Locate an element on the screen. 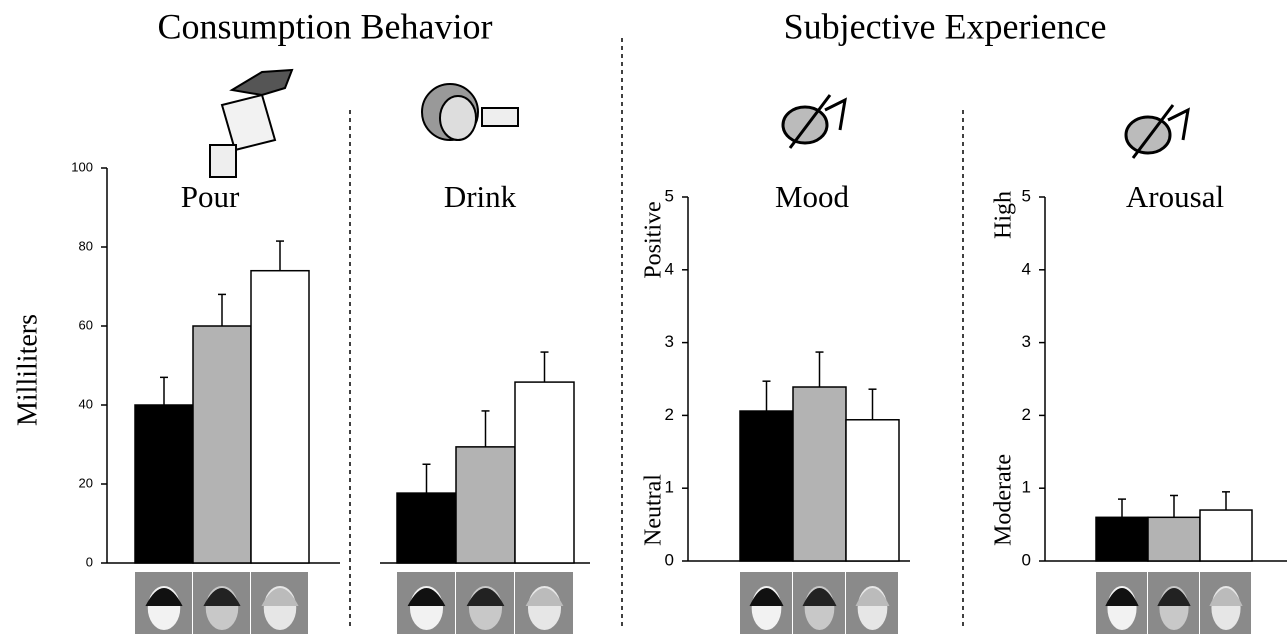 Image resolution: width=1287 pixels, height=638 pixels. y-tick-label: 40 is located at coordinates (86, 403).